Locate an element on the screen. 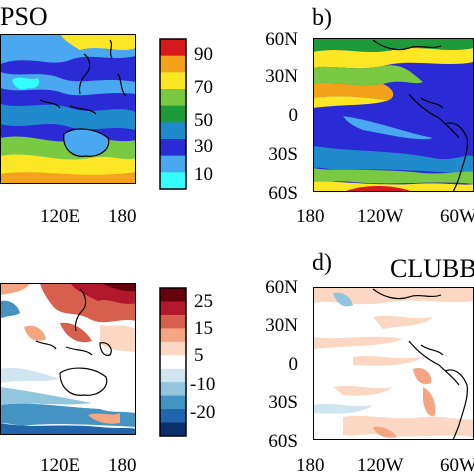  panel-d-ytick-0: 0 is located at coordinates (293, 364).